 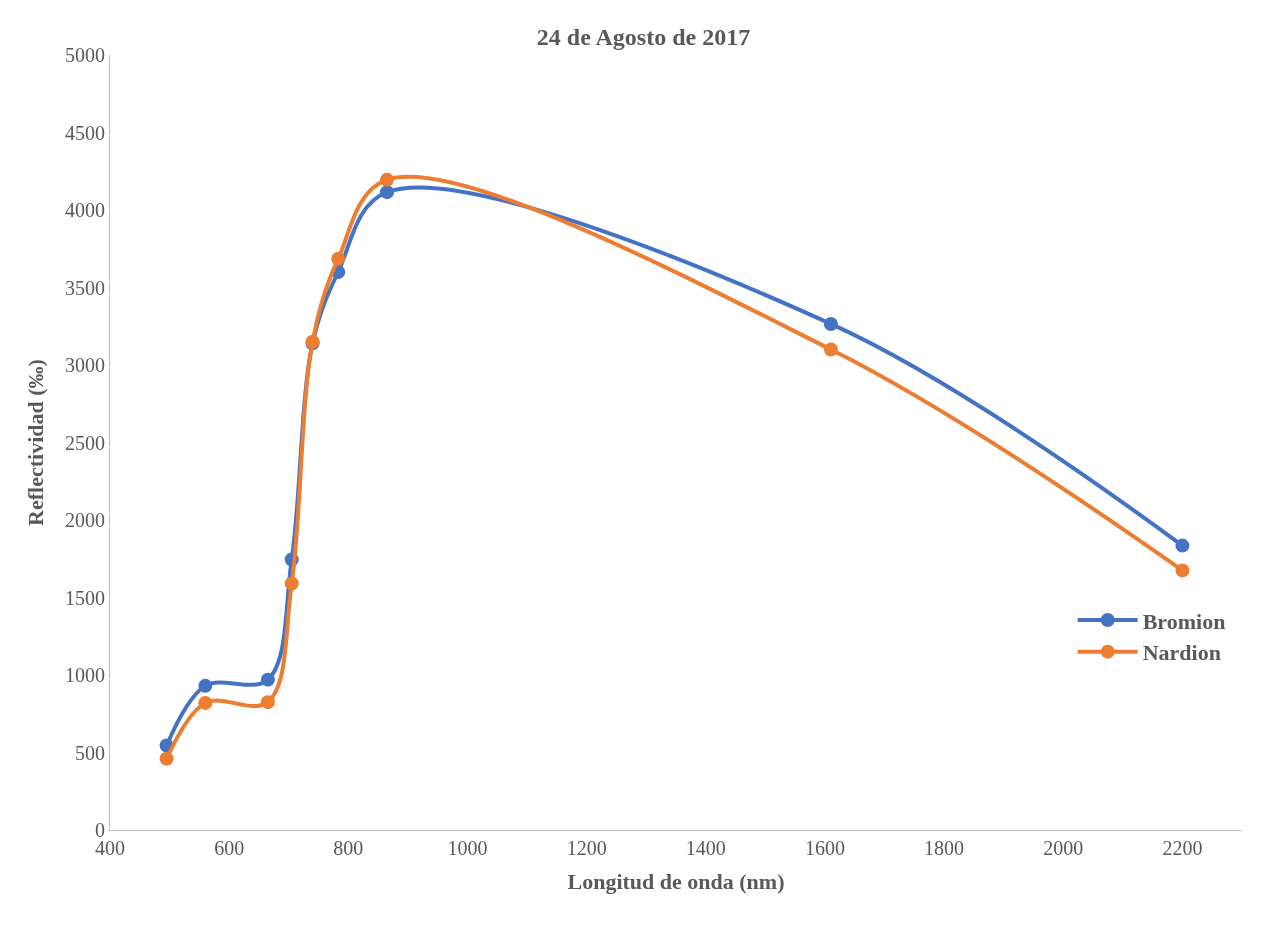 I want to click on y-tick-label: 2000, so click(x=85, y=520).